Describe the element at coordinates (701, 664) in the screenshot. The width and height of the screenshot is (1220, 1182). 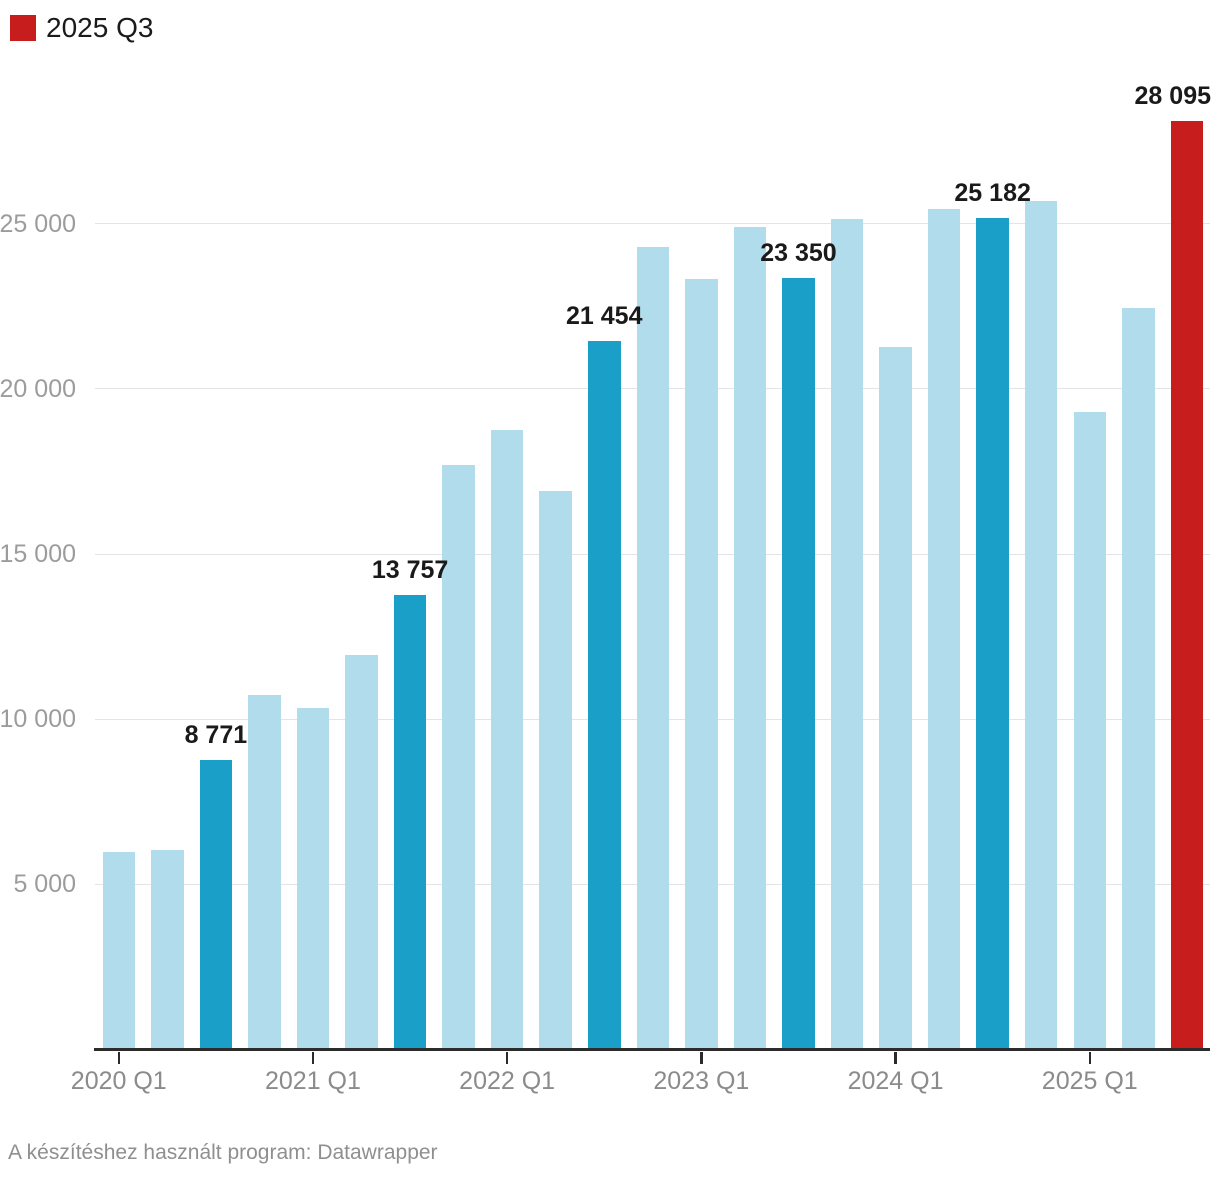
I see `bar-2023-q1` at that location.